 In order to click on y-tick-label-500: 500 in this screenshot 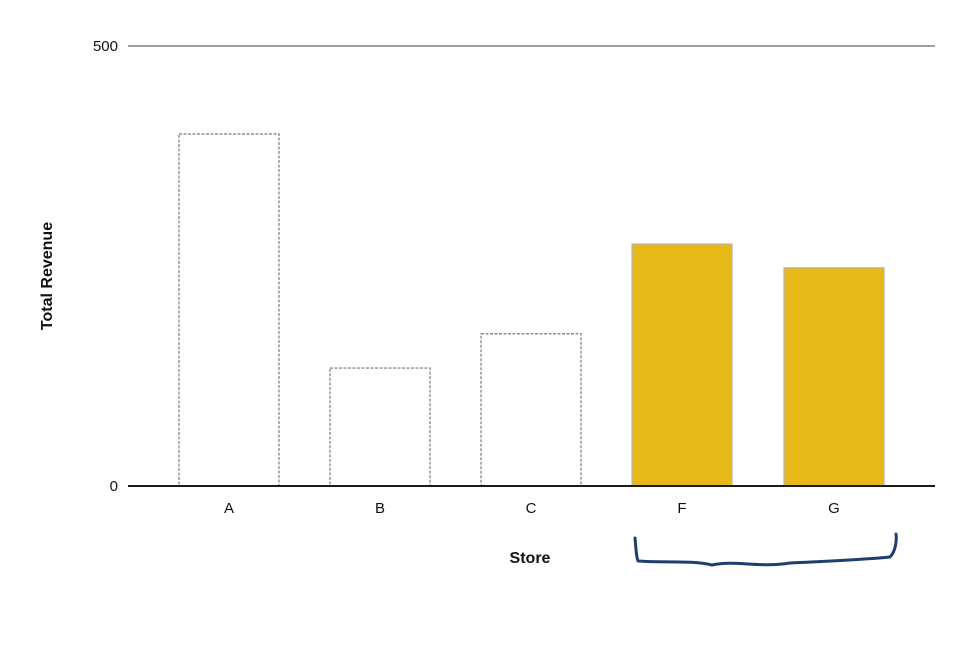, I will do `click(105, 46)`.